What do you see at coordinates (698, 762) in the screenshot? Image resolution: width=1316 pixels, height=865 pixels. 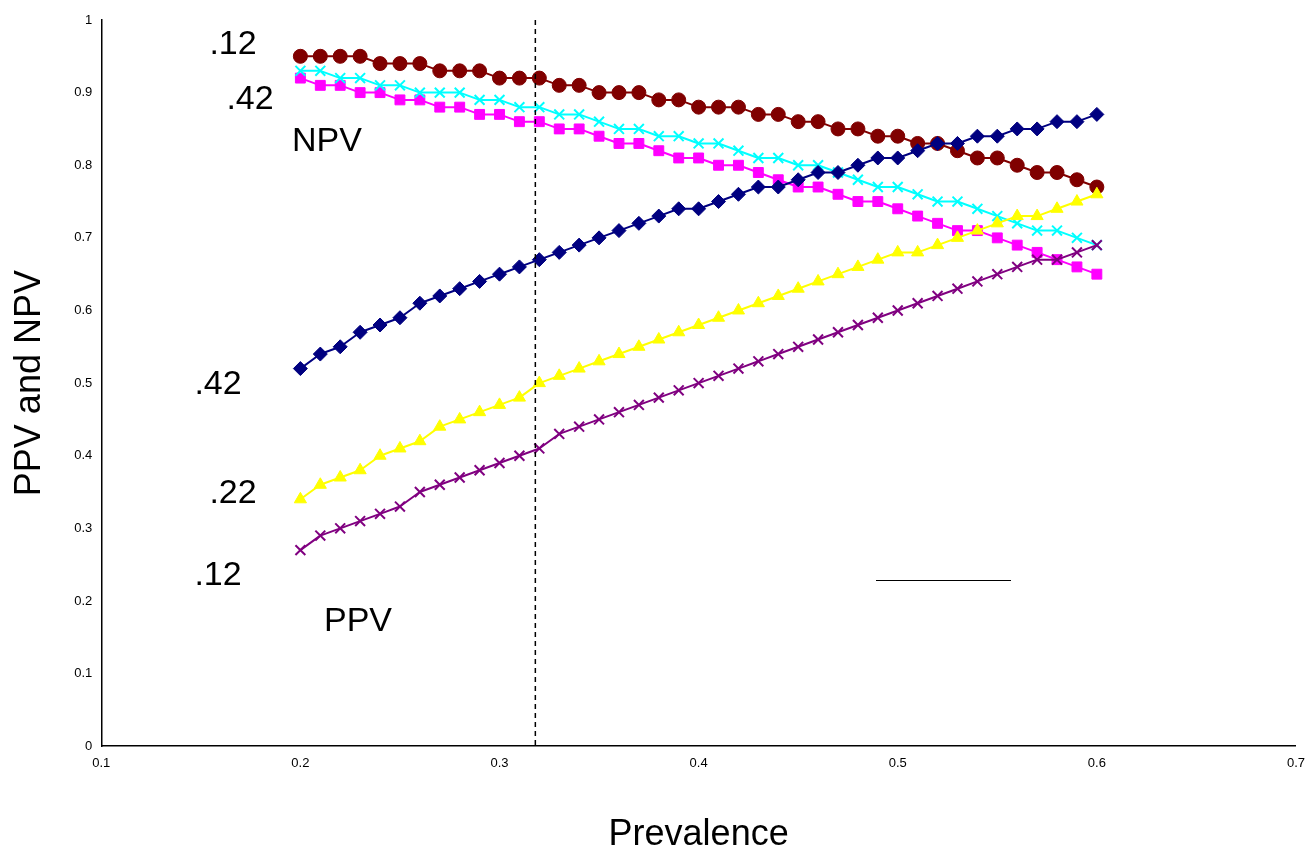 I see `x-tick-label: 0.4` at bounding box center [698, 762].